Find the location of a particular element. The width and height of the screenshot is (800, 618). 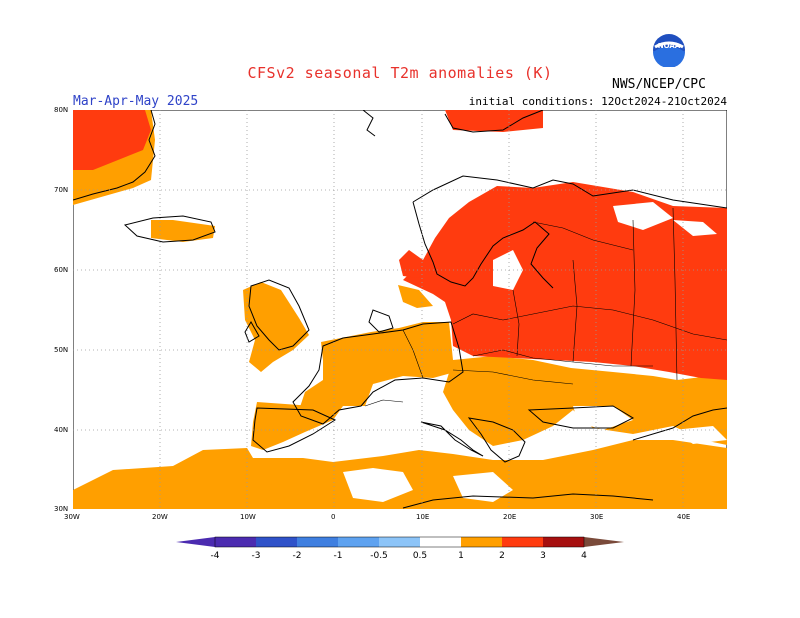

legend-label: 1 is located at coordinates (461, 556).